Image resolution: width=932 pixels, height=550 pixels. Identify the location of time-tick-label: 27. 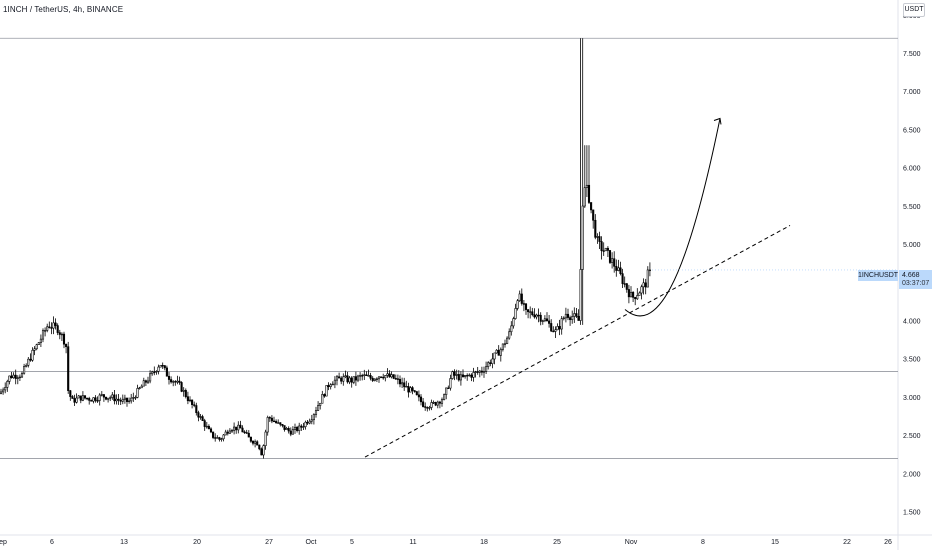
(269, 542).